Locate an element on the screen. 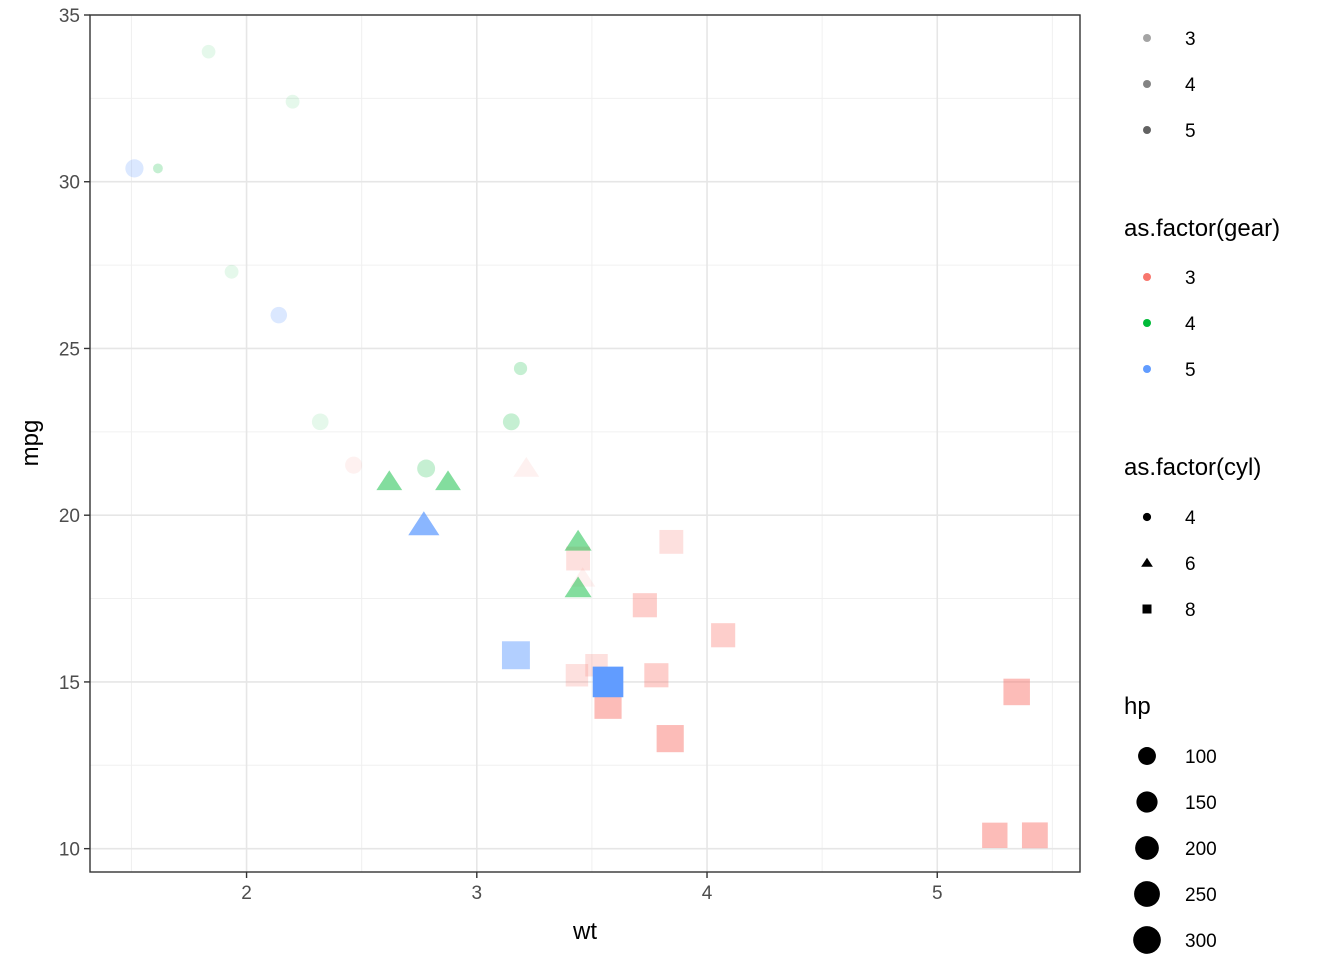  legend-label-alpha: 5 is located at coordinates (1190, 131).